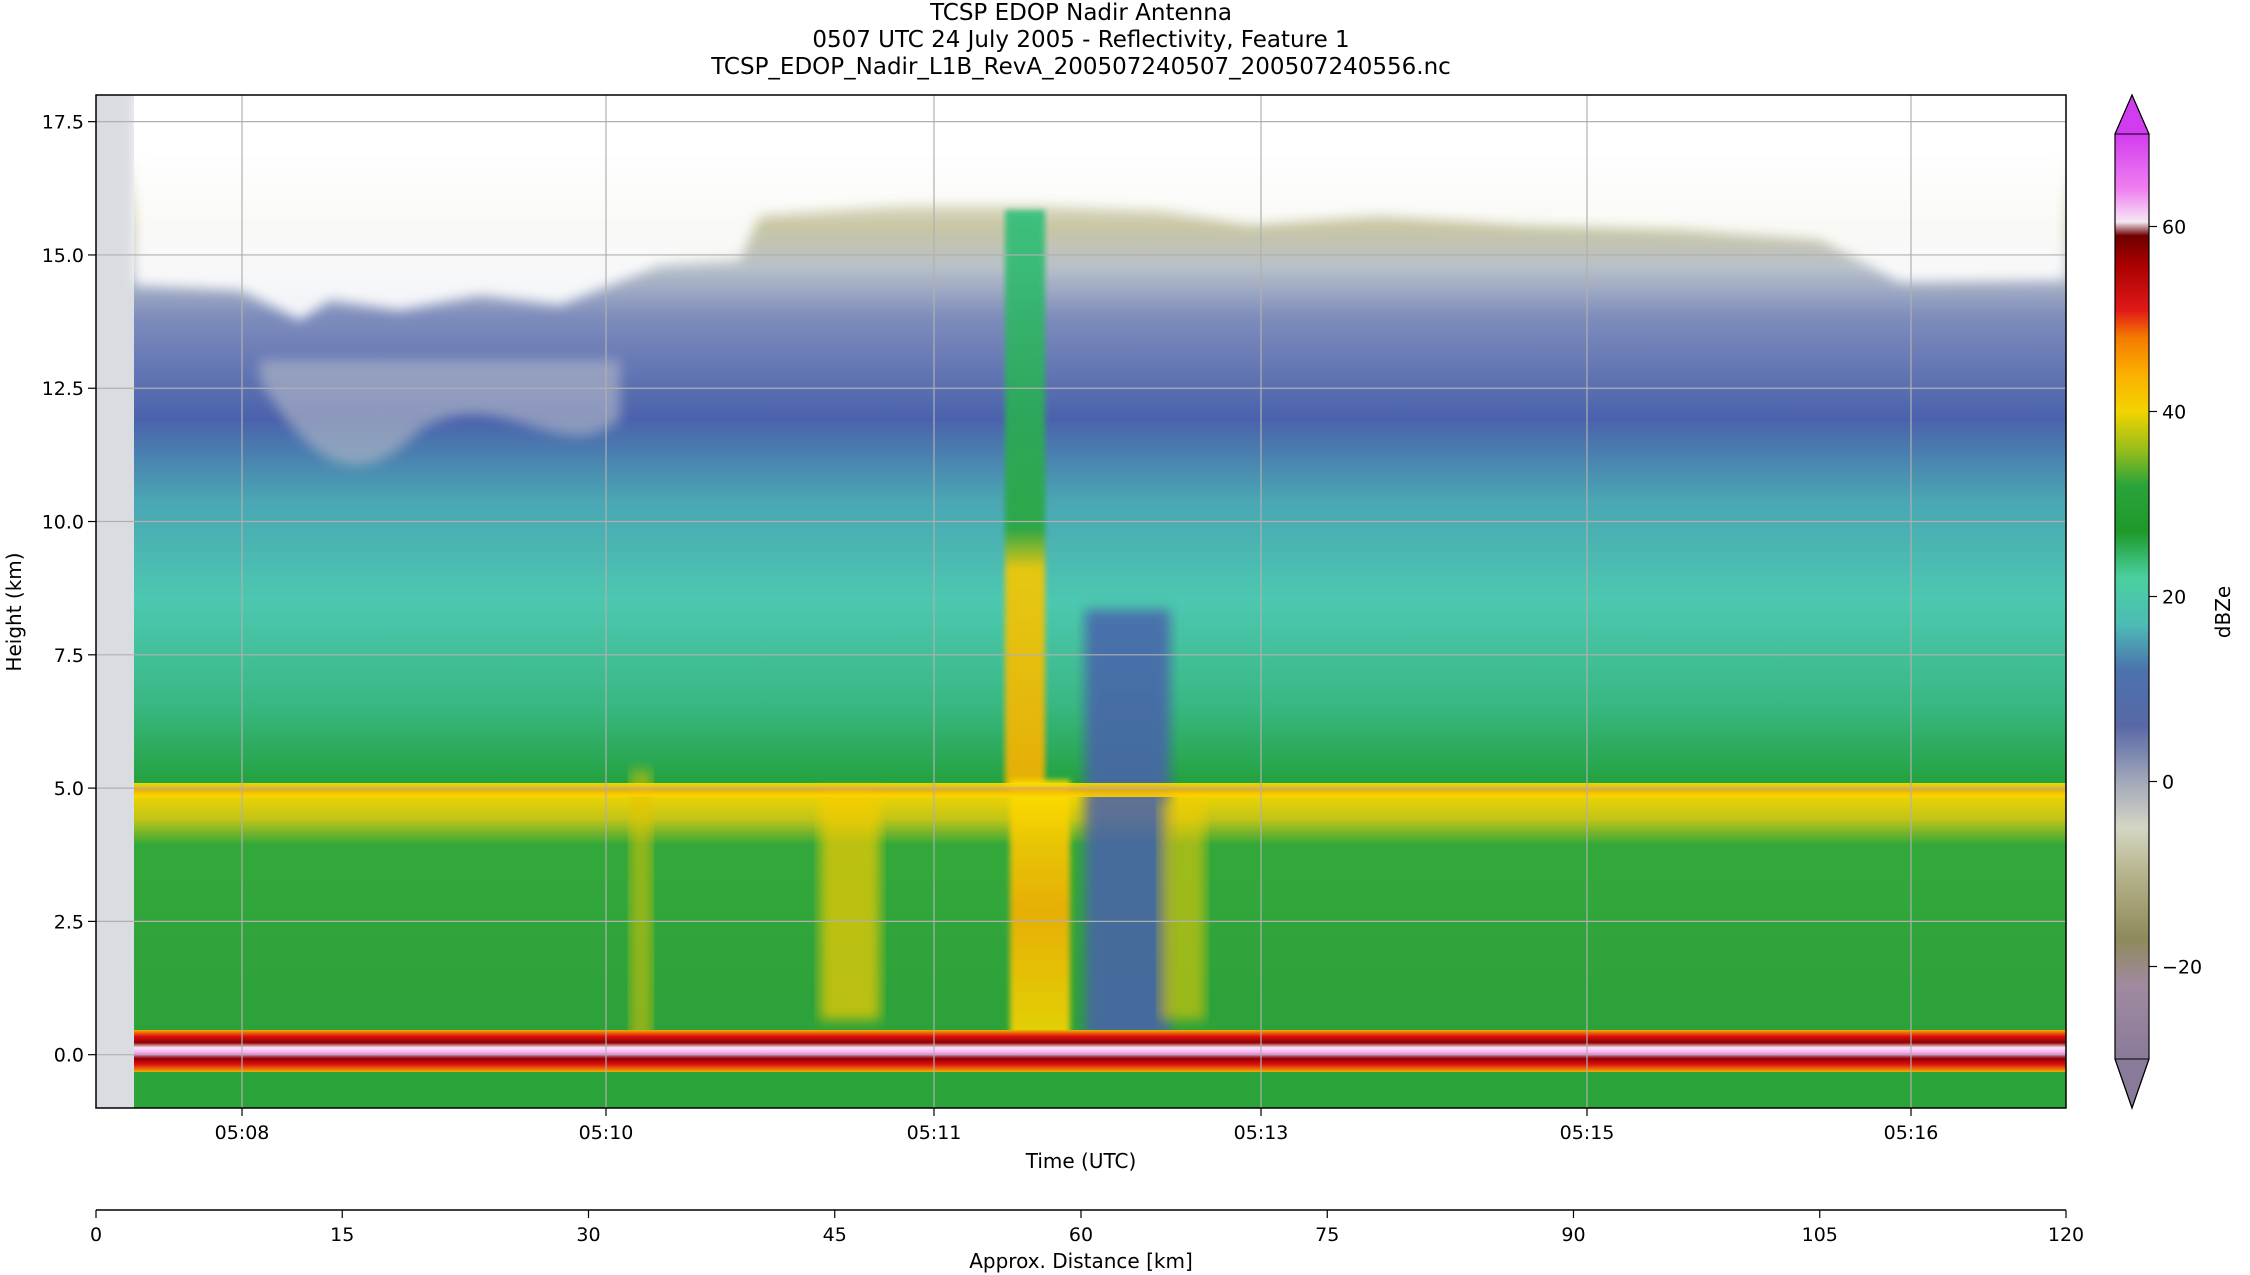 This screenshot has height=1275, width=2250. What do you see at coordinates (2132, 114) in the screenshot?
I see `colorbar-max-extend` at bounding box center [2132, 114].